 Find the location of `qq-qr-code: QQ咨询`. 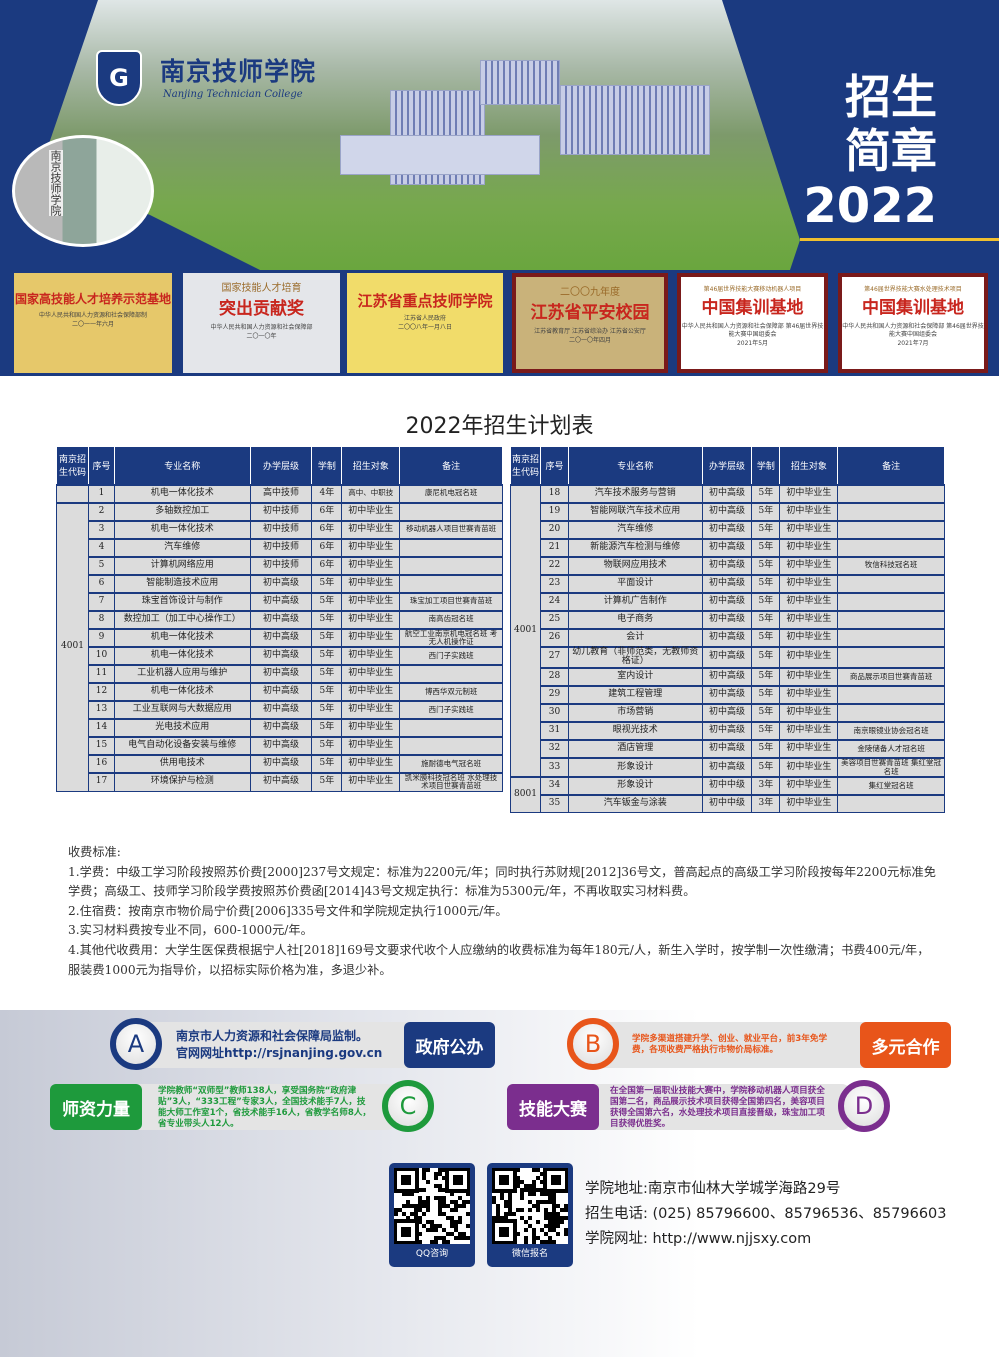

qq-qr-code: QQ咨询 is located at coordinates (432, 1215).